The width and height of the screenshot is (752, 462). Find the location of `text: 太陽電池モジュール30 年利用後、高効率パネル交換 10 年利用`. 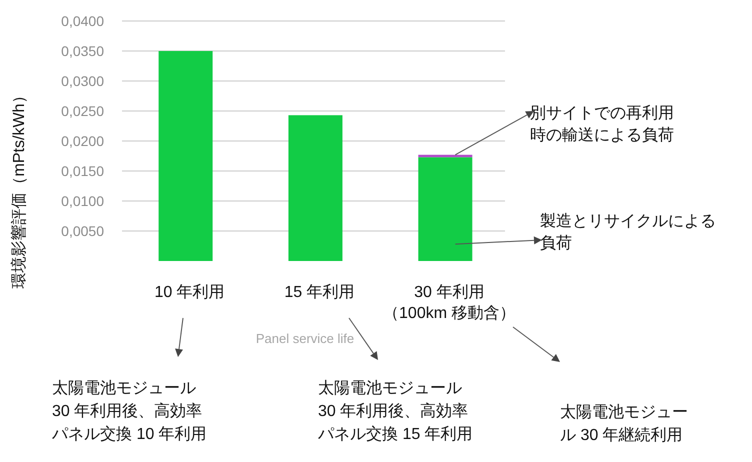

text: 太陽電池モジュール30 年利用後、高効率パネル交換 10 年利用 is located at coordinates (129, 411).